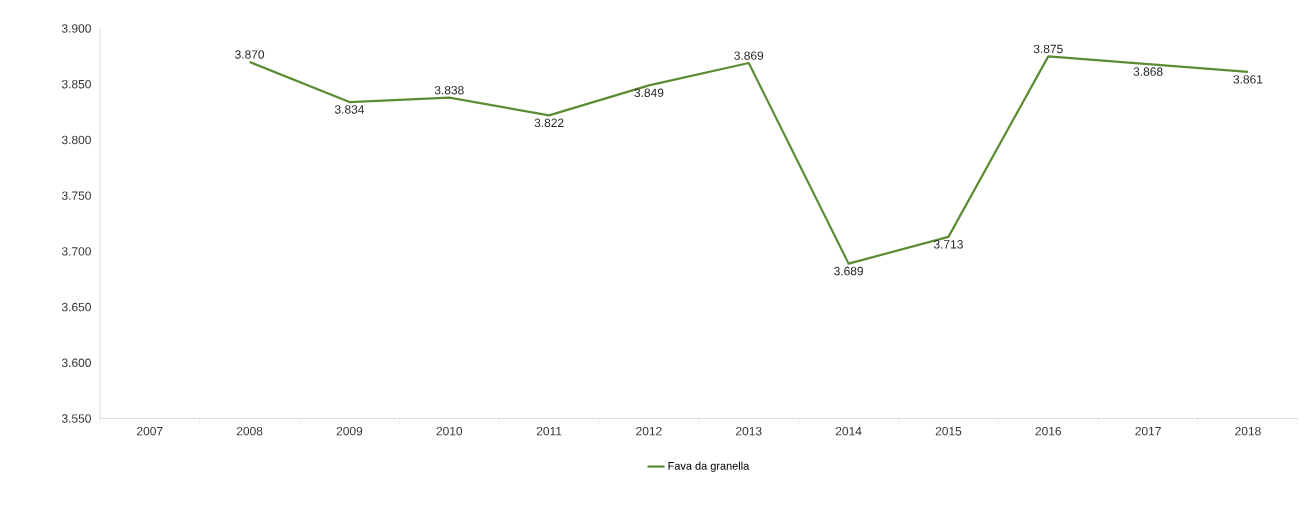  What do you see at coordinates (1248, 431) in the screenshot?
I see `x-tick-label: 2018` at bounding box center [1248, 431].